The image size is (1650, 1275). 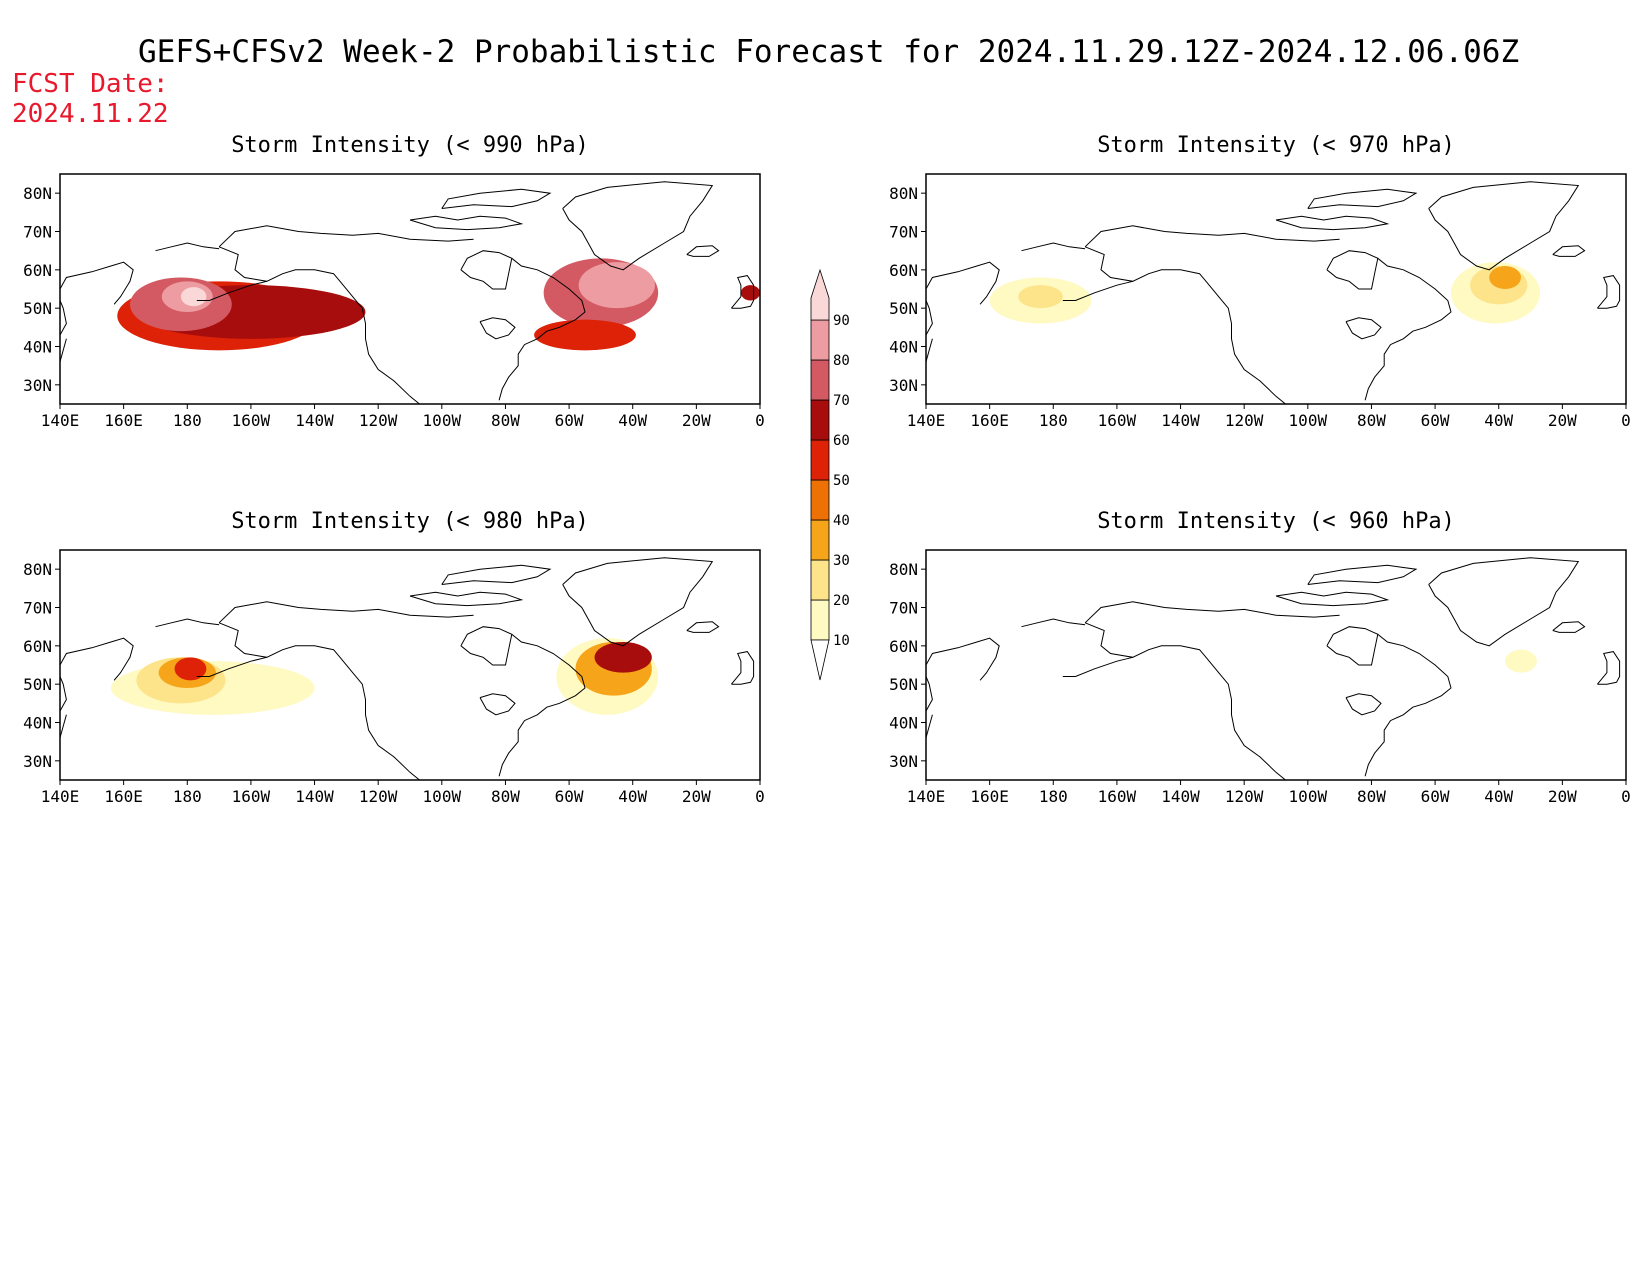 I want to click on panel-title: Storm Intensity (< 980 hPa), so click(x=410, y=521).